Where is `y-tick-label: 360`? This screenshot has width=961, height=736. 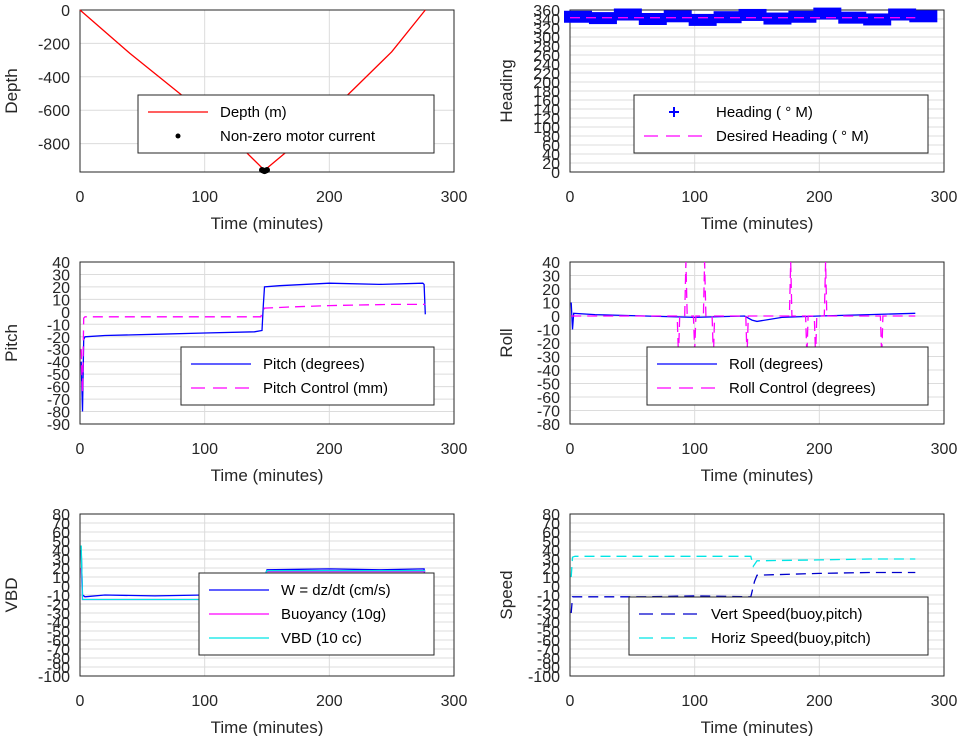 y-tick-label: 360 is located at coordinates (546, 11).